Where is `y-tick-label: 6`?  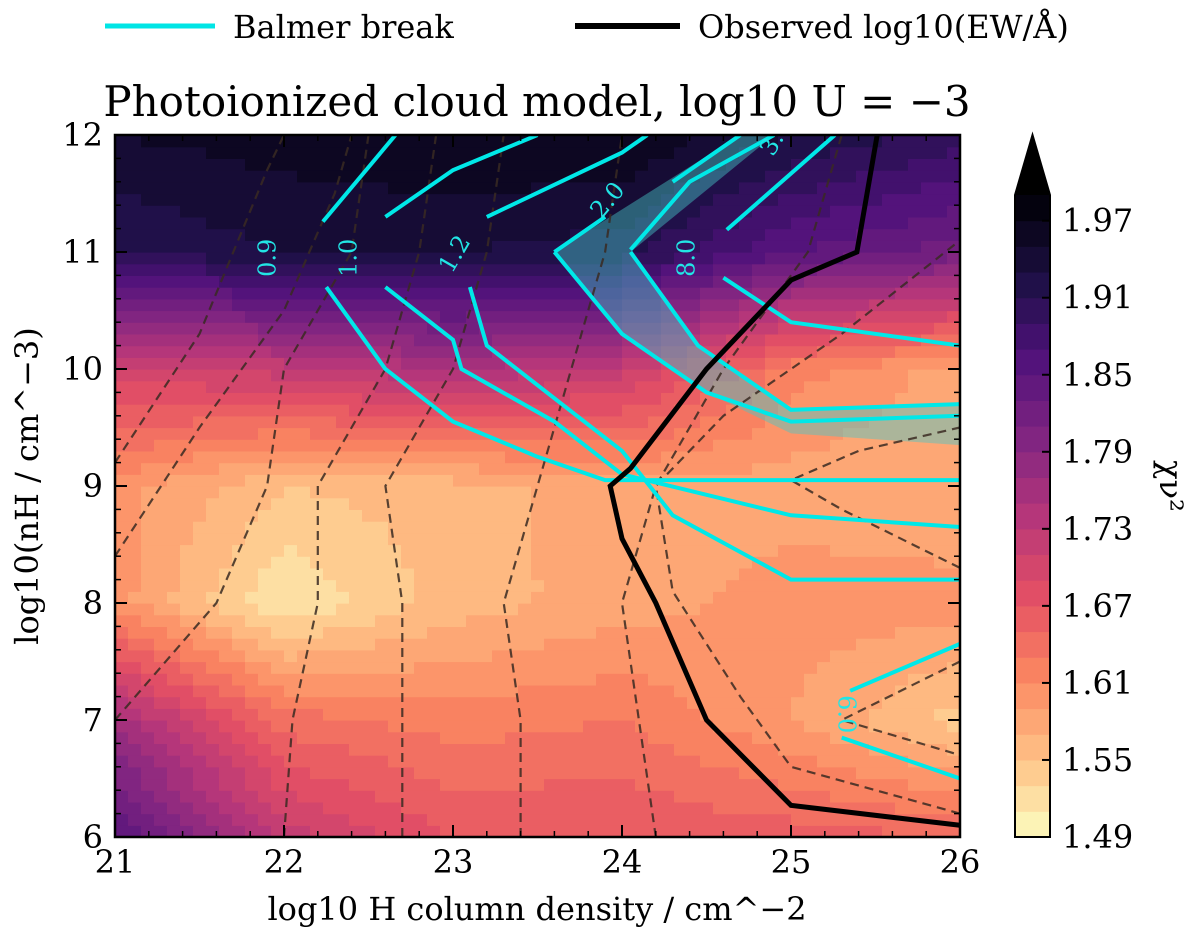 y-tick-label: 6 is located at coordinates (93, 837).